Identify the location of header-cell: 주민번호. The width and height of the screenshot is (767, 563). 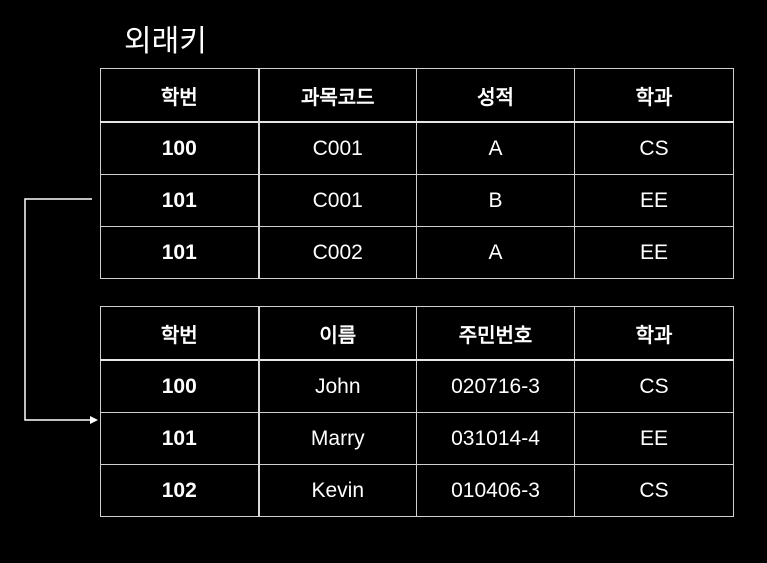
(495, 333).